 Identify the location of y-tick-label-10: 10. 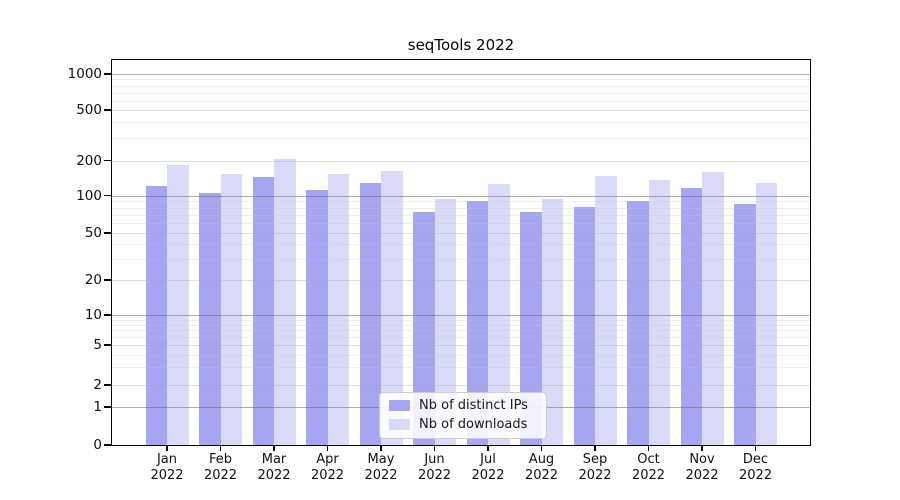
(93, 315).